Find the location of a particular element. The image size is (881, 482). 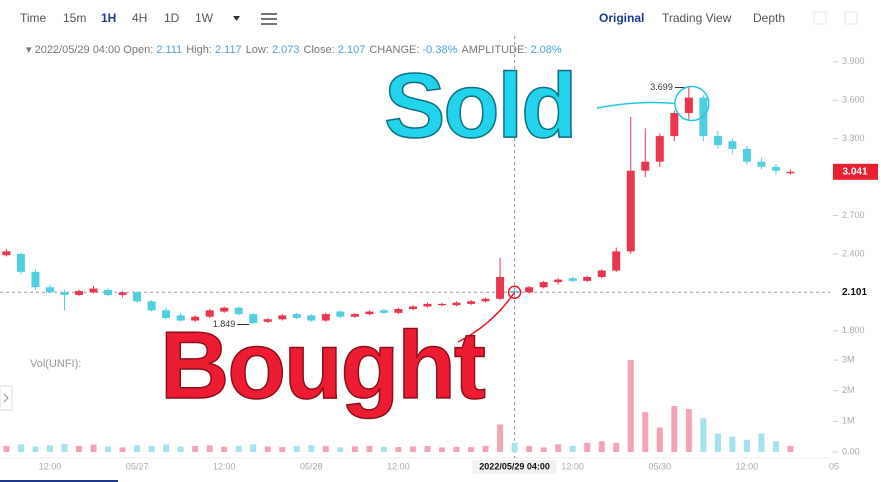

crosshair-price: 2.101 is located at coordinates (854, 292).